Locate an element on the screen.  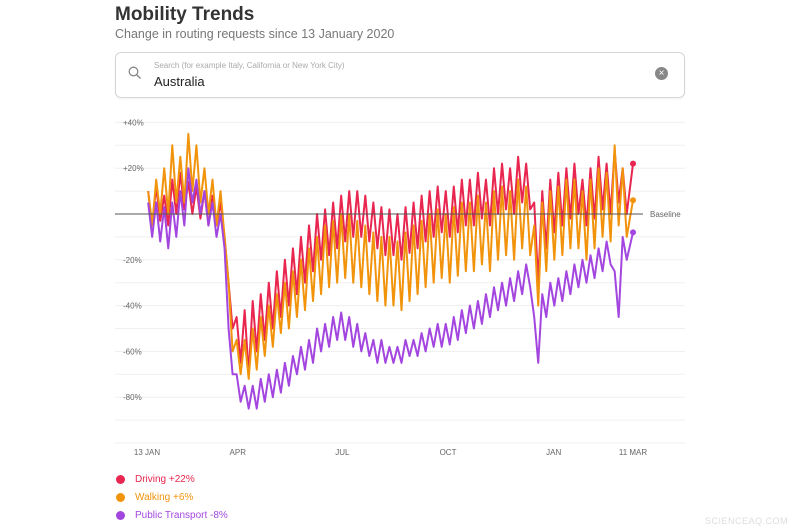
x-tick-label: 11 MAR is located at coordinates (633, 452).